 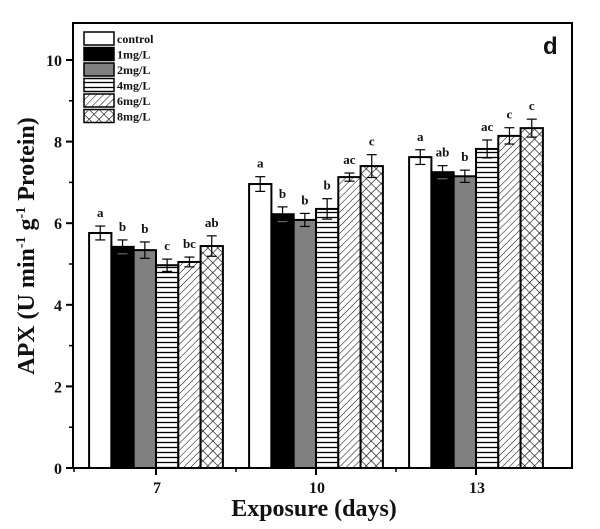 I want to click on significance-label: bc, so click(x=189, y=243).